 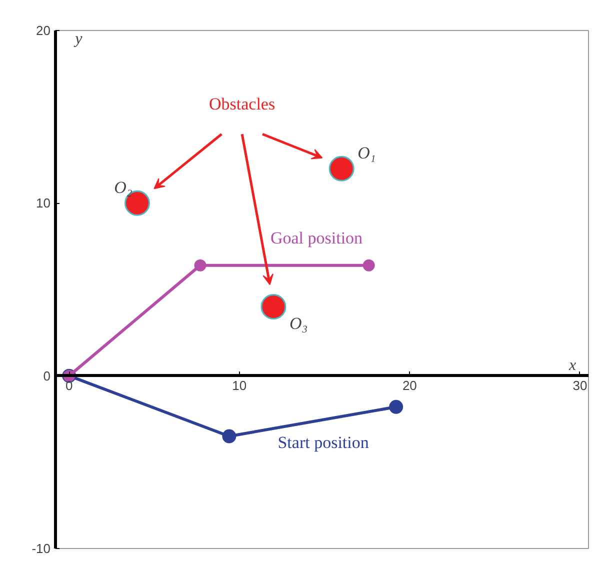 What do you see at coordinates (41, 548) in the screenshot?
I see `y-tick-label: -10` at bounding box center [41, 548].